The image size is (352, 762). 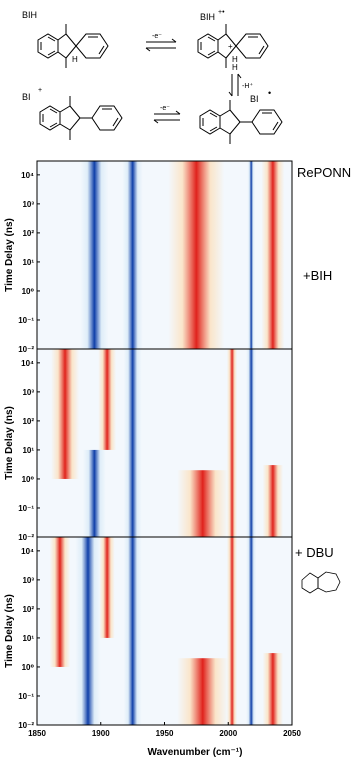 What do you see at coordinates (321, 582) in the screenshot?
I see `dbu-structure-icon` at bounding box center [321, 582].